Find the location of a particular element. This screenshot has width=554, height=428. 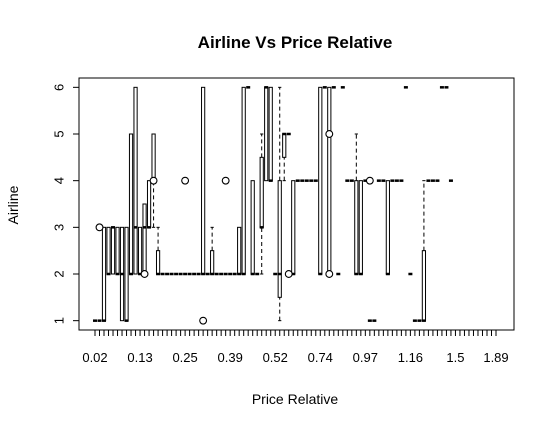

y-tick-label: 6 is located at coordinates (59, 87).